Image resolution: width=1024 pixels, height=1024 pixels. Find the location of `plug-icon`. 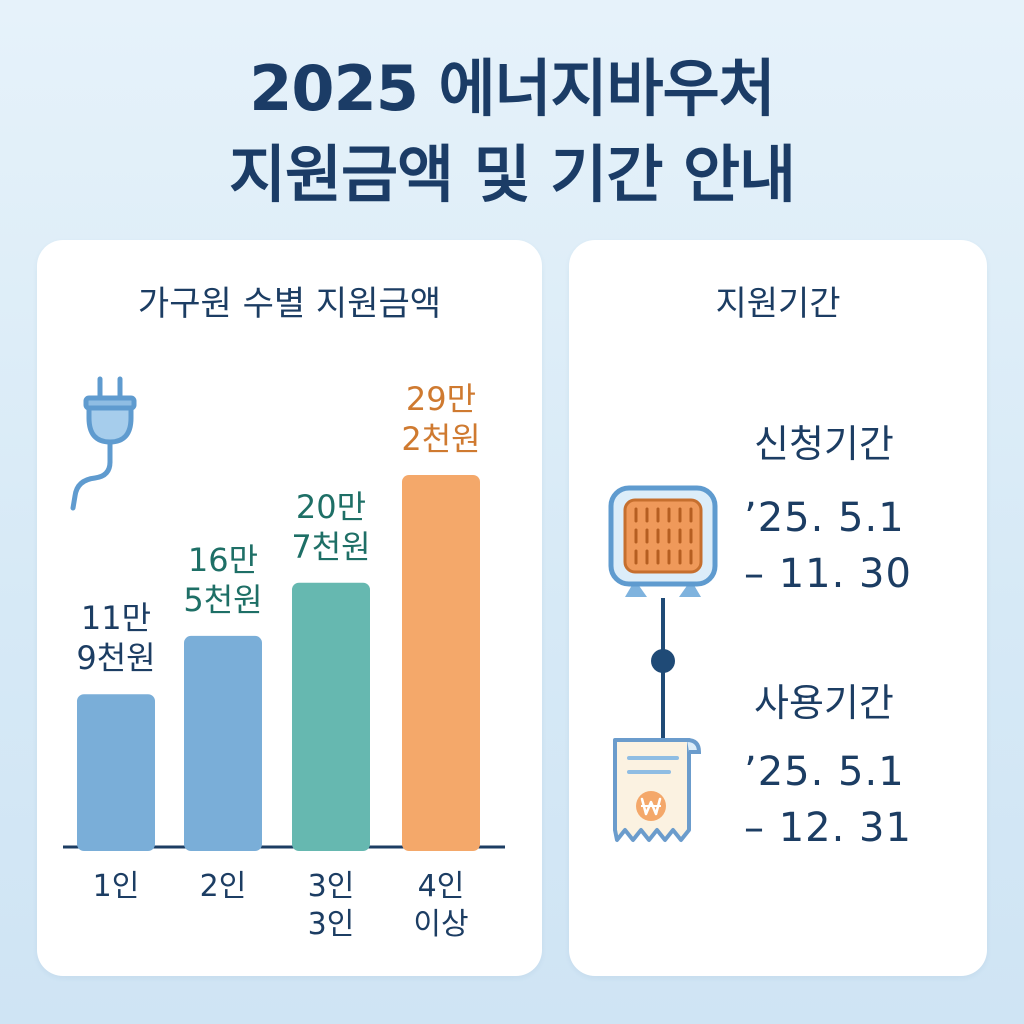

plug-icon is located at coordinates (103, 443).